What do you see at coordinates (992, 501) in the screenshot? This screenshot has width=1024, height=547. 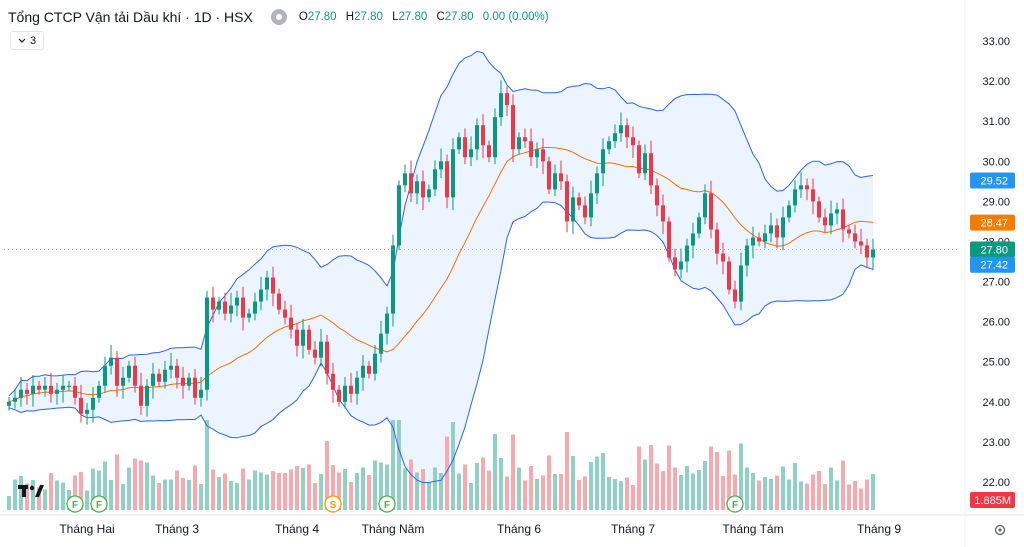 I see `volume-value-label: 1.885M` at bounding box center [992, 501].